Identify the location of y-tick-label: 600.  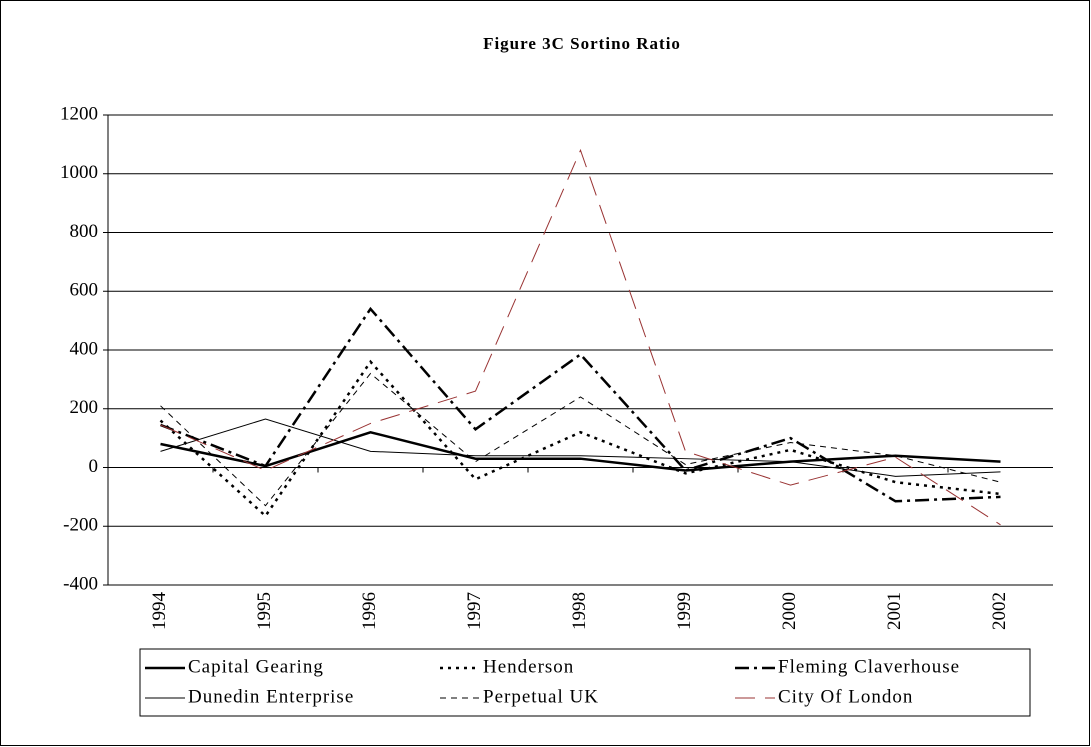
(84, 290).